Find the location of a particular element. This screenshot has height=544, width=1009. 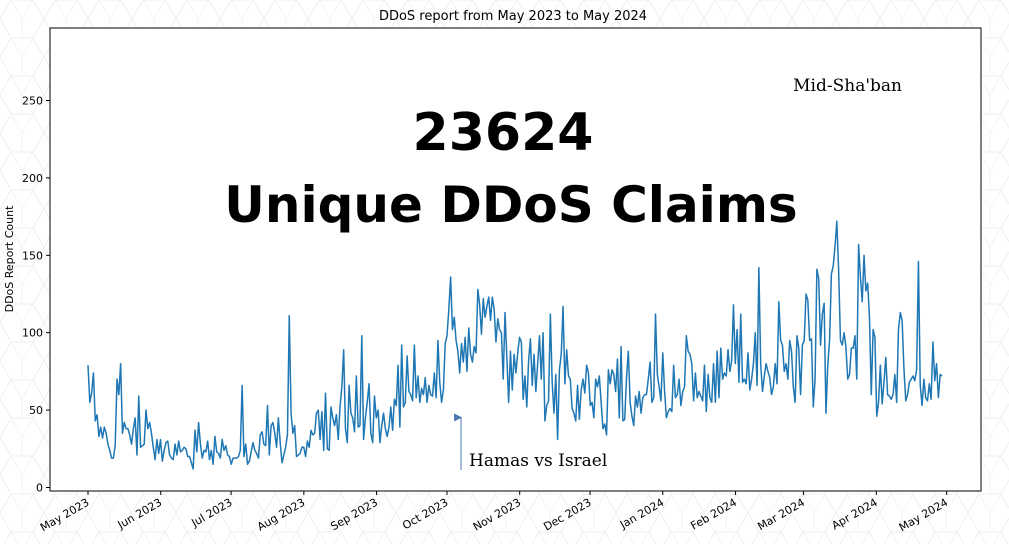

headline-label: Unique DDoS Claims is located at coordinates (510, 205).